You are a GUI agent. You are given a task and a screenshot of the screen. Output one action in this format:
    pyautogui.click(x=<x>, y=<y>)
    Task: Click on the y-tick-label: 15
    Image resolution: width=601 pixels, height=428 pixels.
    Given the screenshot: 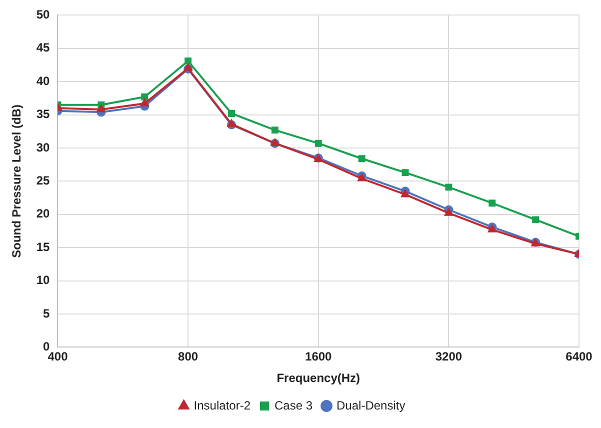 What is the action you would take?
    pyautogui.click(x=43, y=247)
    